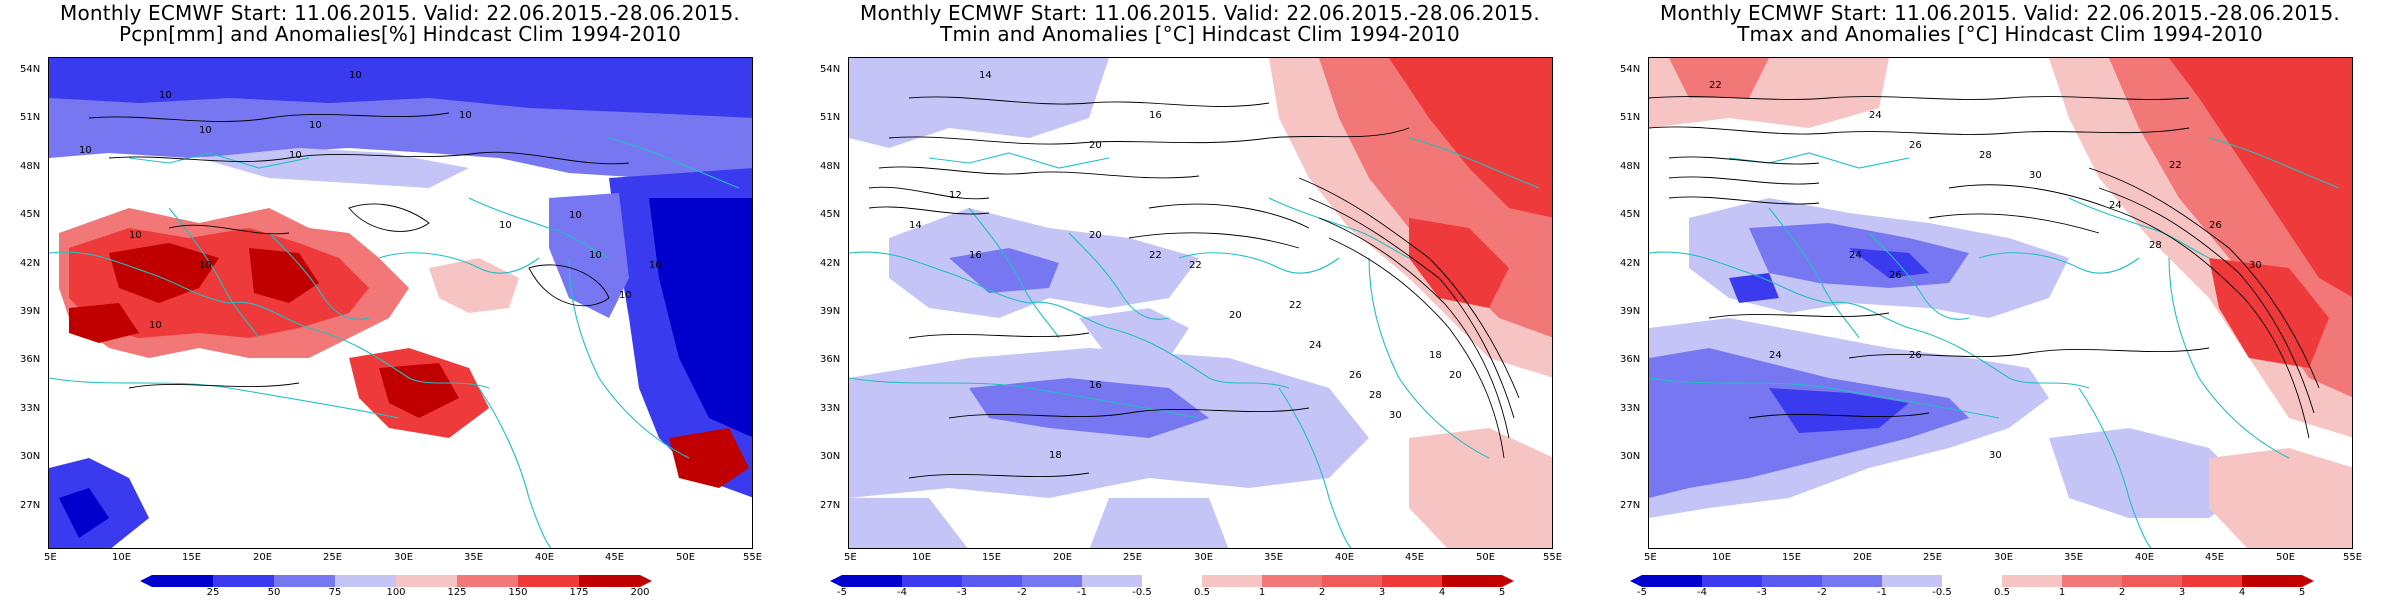 This screenshot has width=2400, height=600. I want to click on lon-tick: 5E, so click(850, 557).